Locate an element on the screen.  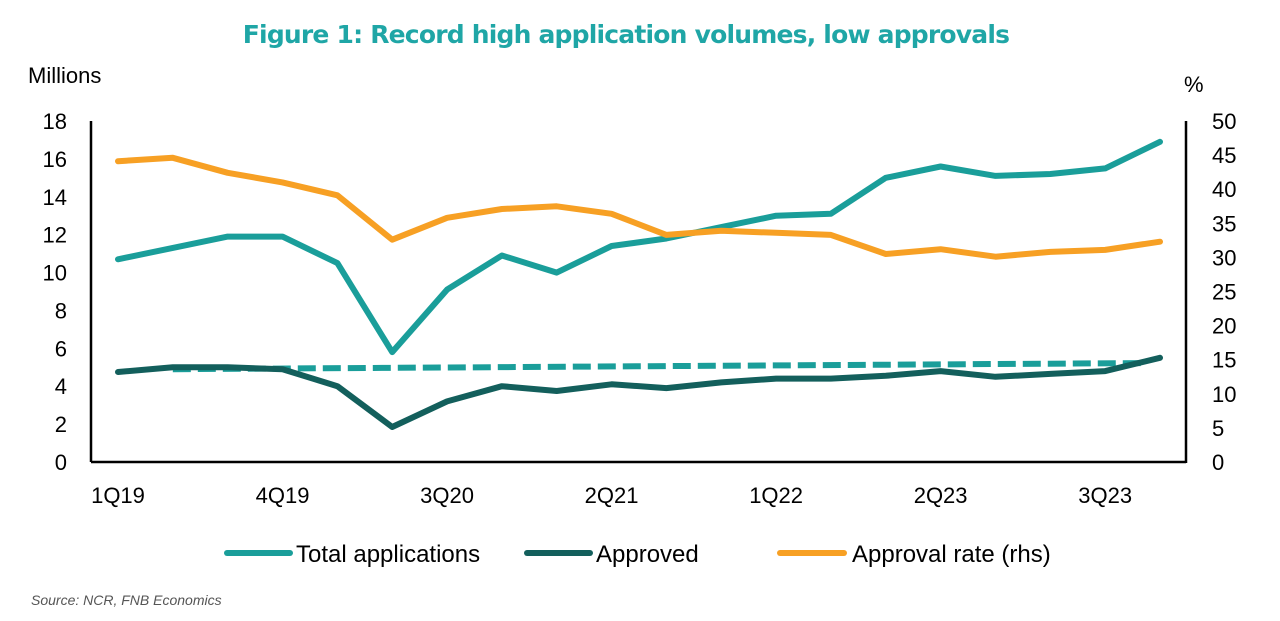
left-tick-label: 14 is located at coordinates (55, 197).